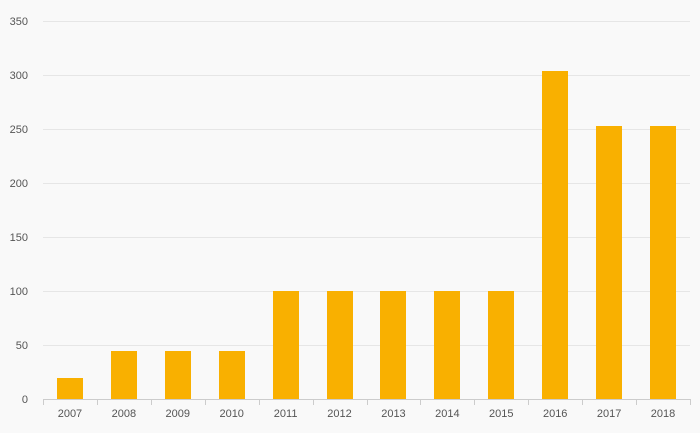 The width and height of the screenshot is (700, 433). Describe the element at coordinates (19, 76) in the screenshot. I see `y-tick-label: 300` at that location.